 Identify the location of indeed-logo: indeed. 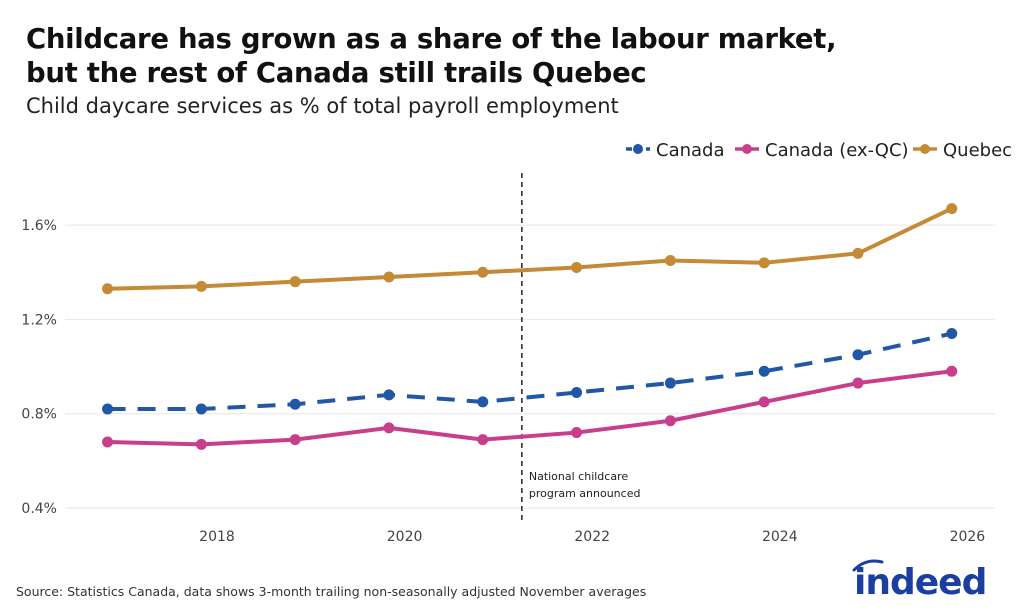
(923, 581).